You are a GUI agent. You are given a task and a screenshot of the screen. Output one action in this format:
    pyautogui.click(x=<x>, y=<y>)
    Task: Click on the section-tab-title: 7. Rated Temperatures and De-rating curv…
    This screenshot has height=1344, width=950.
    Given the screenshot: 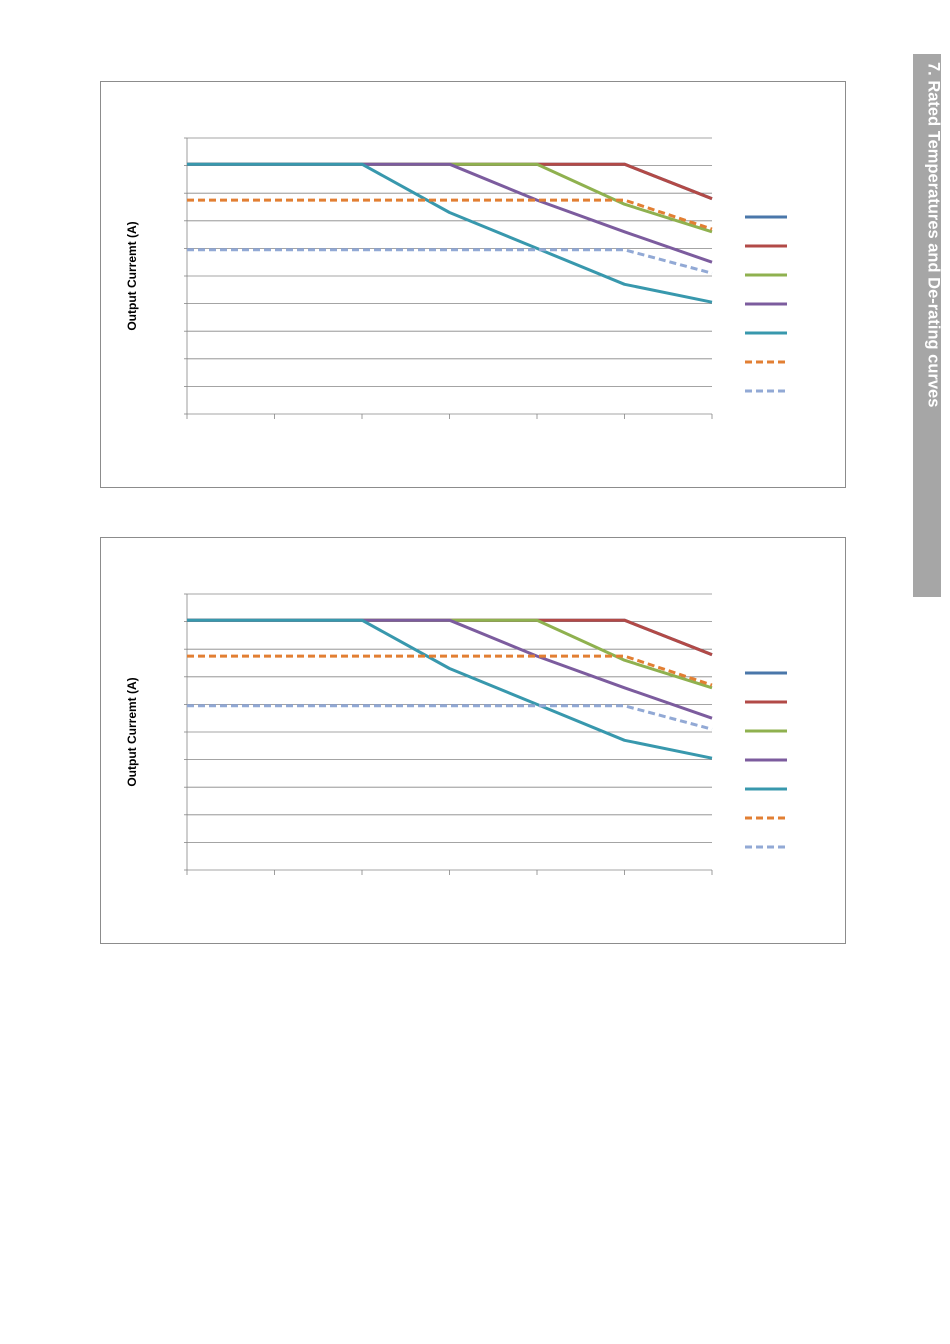 What is the action you would take?
    pyautogui.click(x=933, y=235)
    